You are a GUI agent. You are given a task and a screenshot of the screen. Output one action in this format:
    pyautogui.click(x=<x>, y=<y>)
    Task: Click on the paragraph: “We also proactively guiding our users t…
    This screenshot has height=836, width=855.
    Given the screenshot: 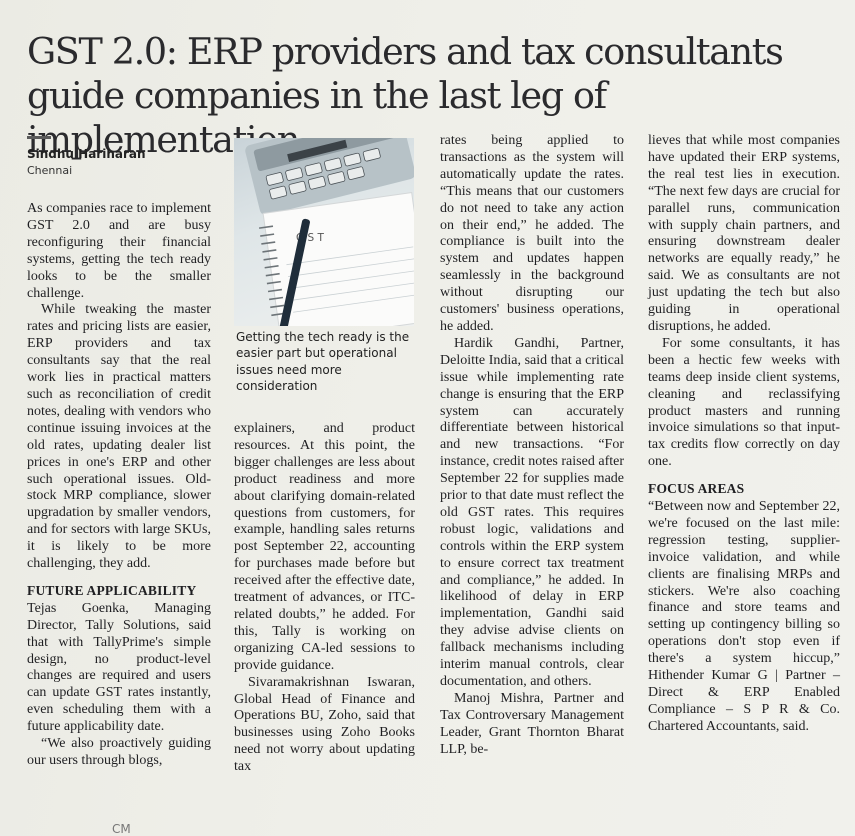 What is the action you would take?
    pyautogui.click(x=119, y=752)
    